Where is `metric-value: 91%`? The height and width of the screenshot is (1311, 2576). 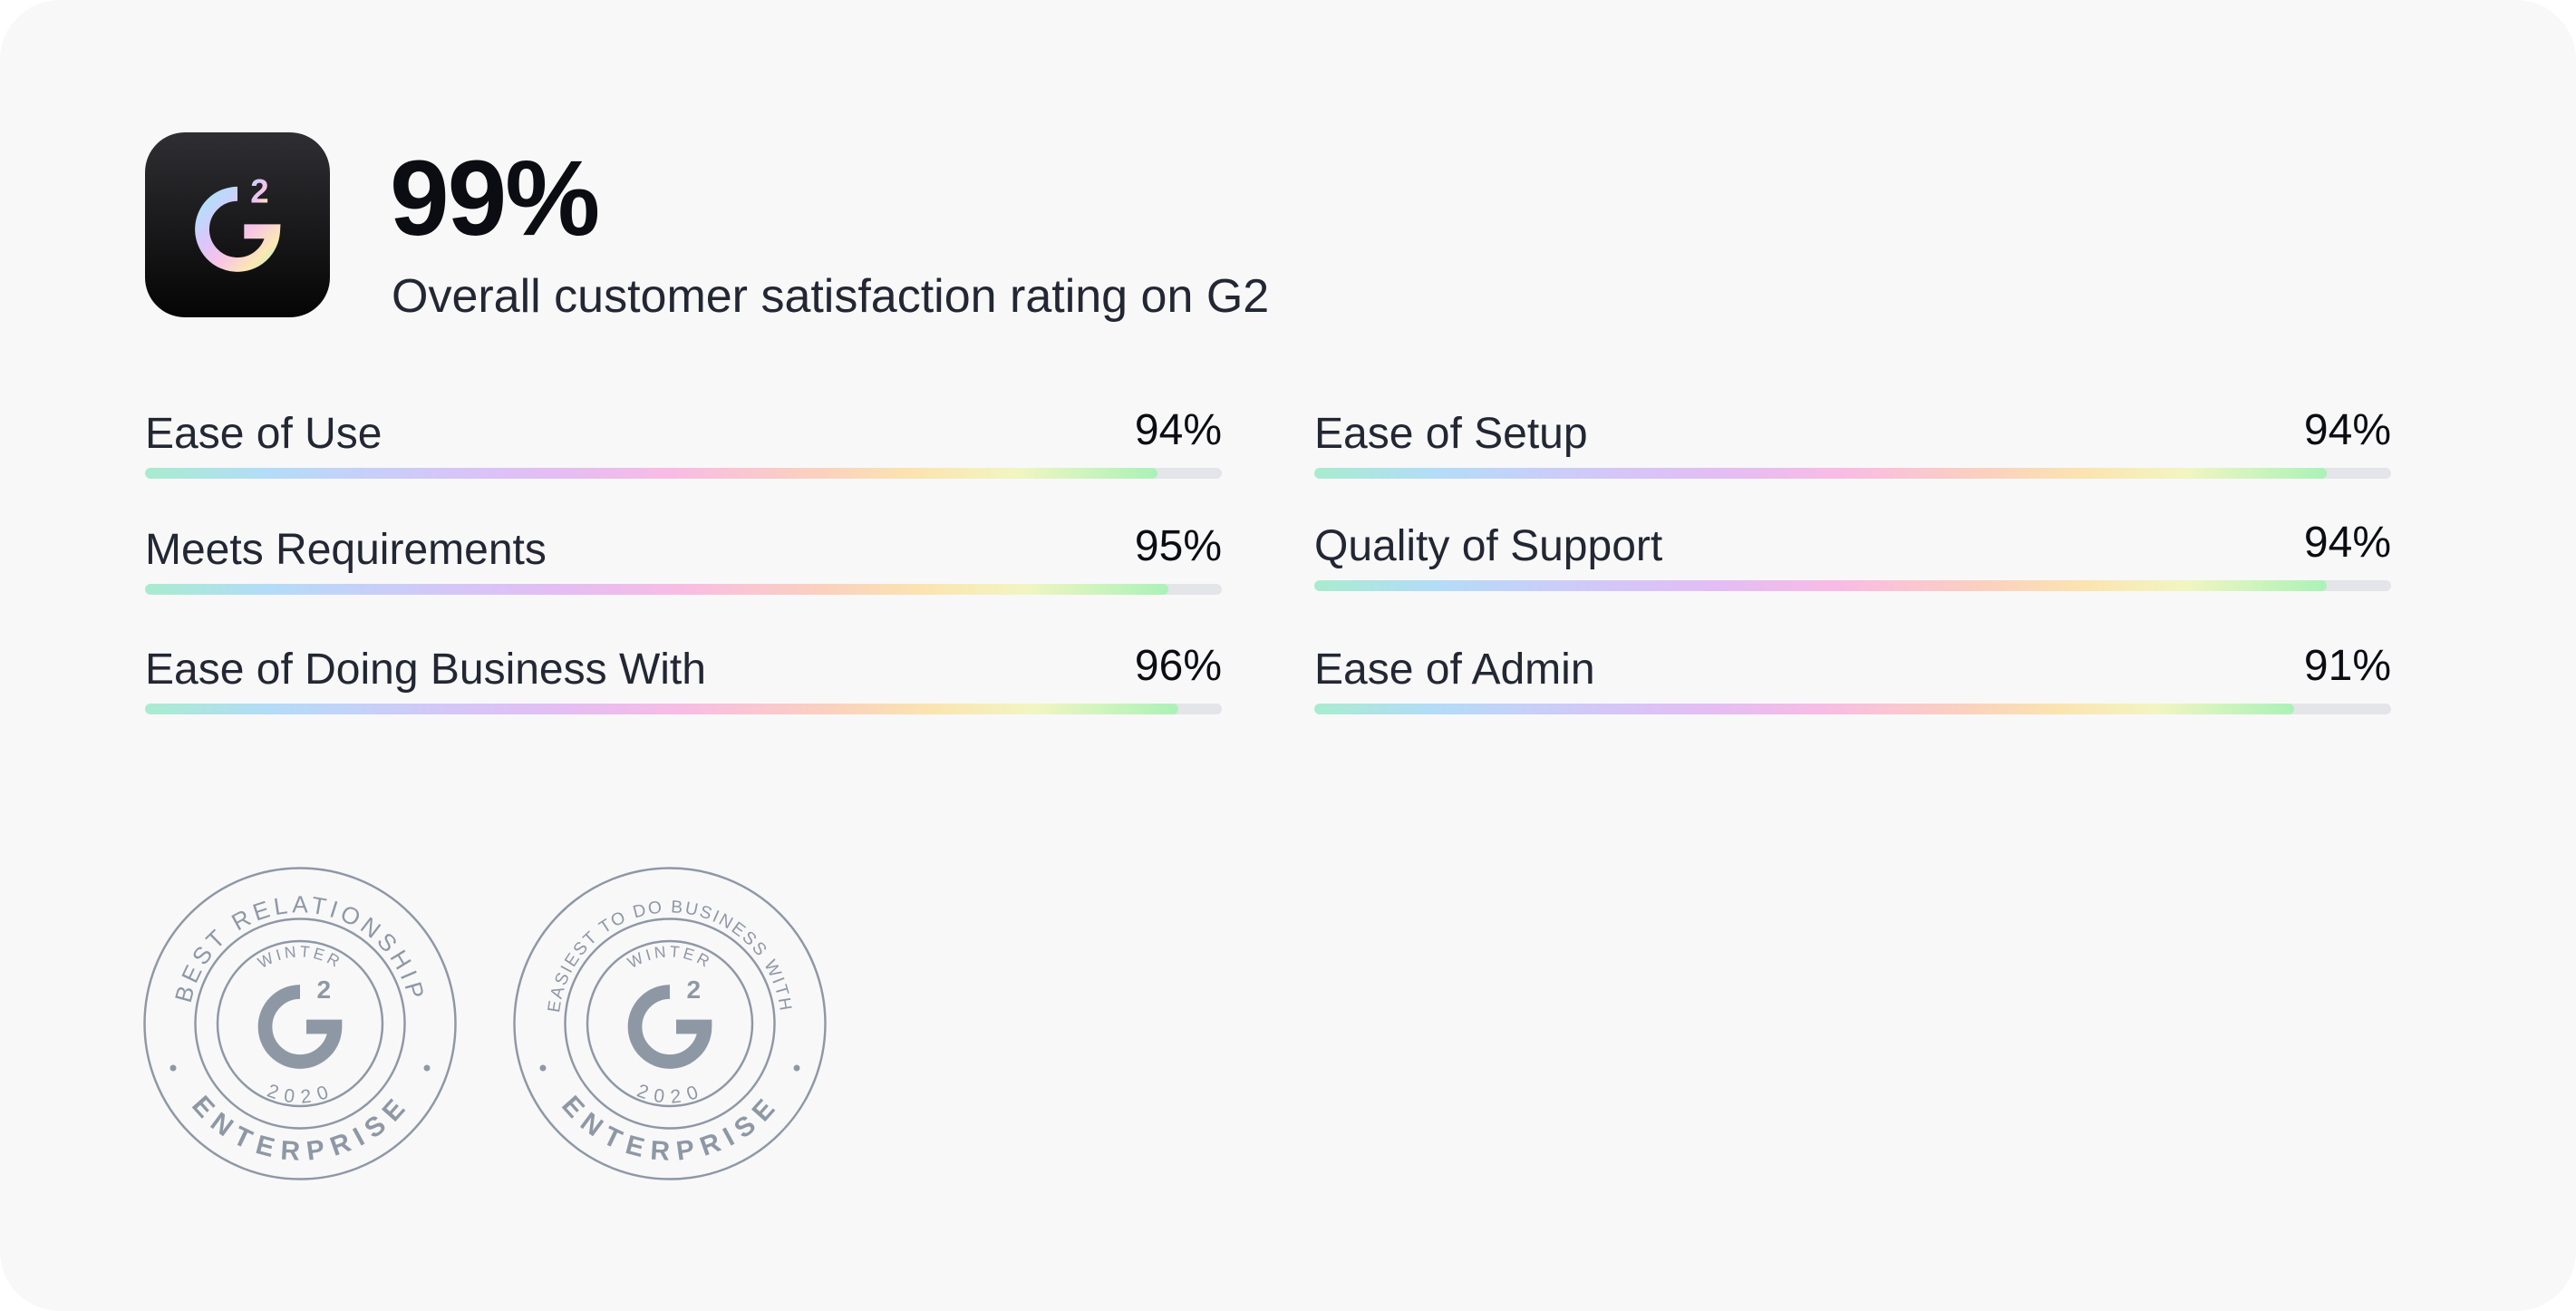 metric-value: 91% is located at coordinates (2347, 666).